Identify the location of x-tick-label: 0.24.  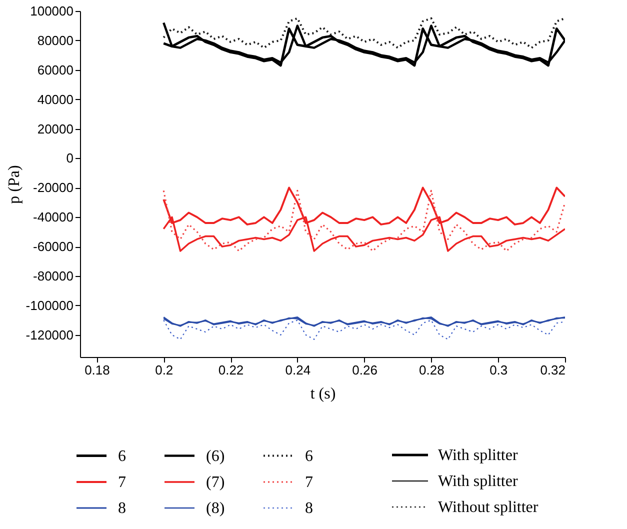
(298, 370).